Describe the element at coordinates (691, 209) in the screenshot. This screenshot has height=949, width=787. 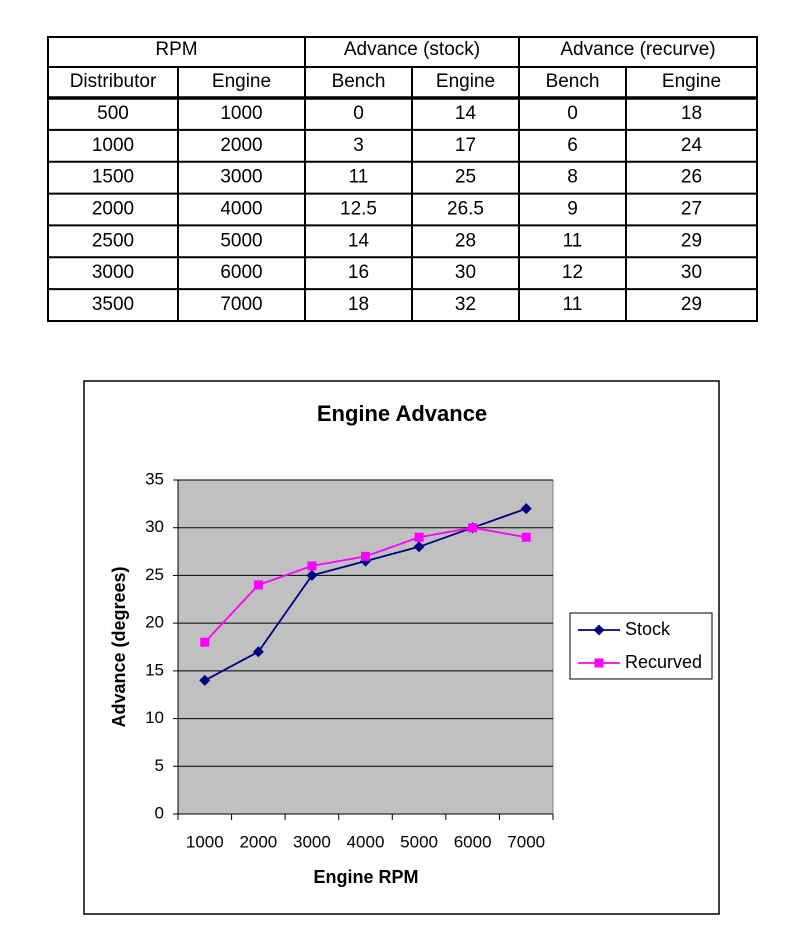
I see `table-cell: 27` at that location.